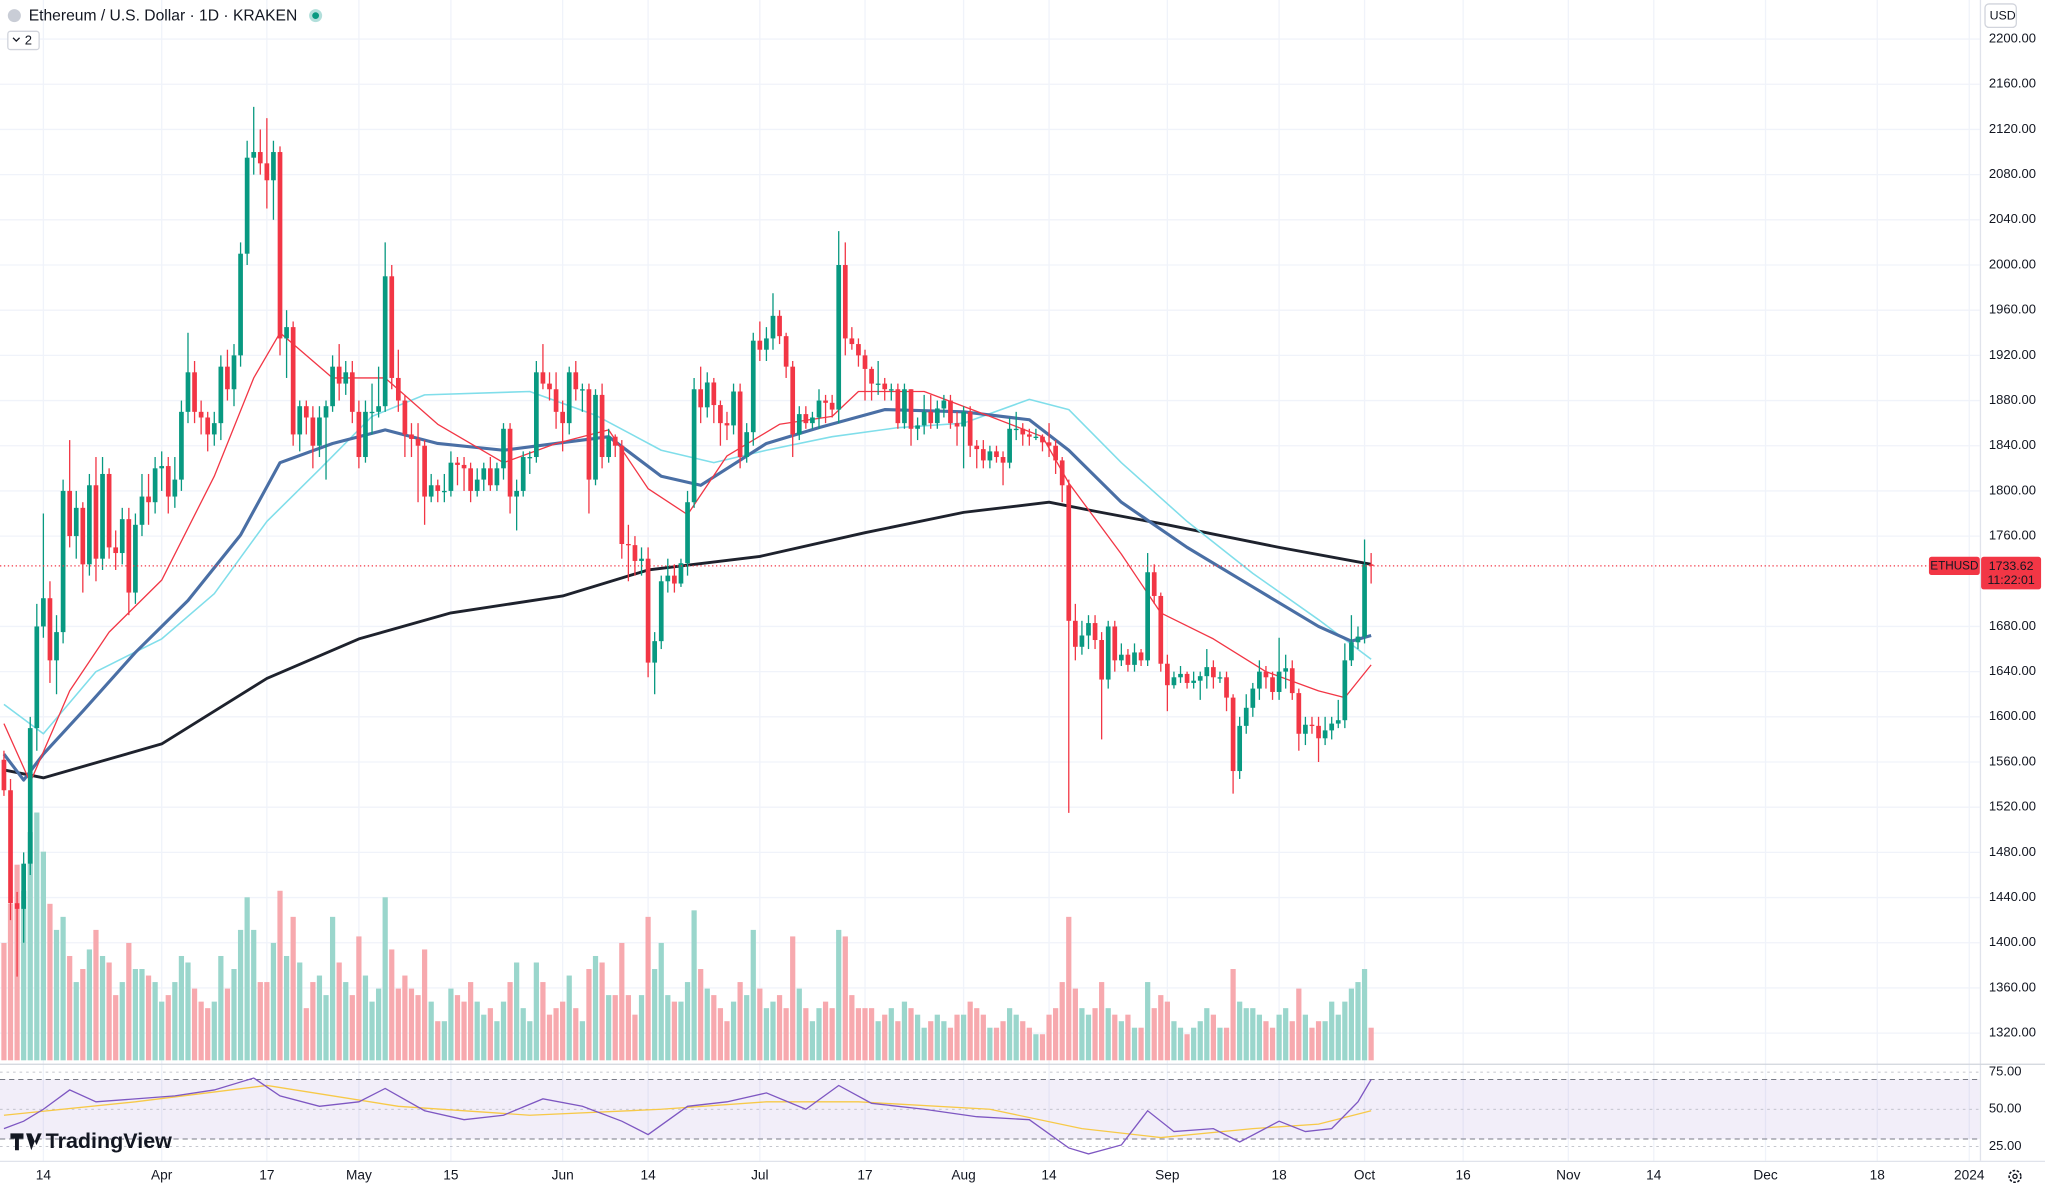 The image size is (2045, 1191). What do you see at coordinates (2012, 896) in the screenshot?
I see `y-tick-label: 1440.00` at bounding box center [2012, 896].